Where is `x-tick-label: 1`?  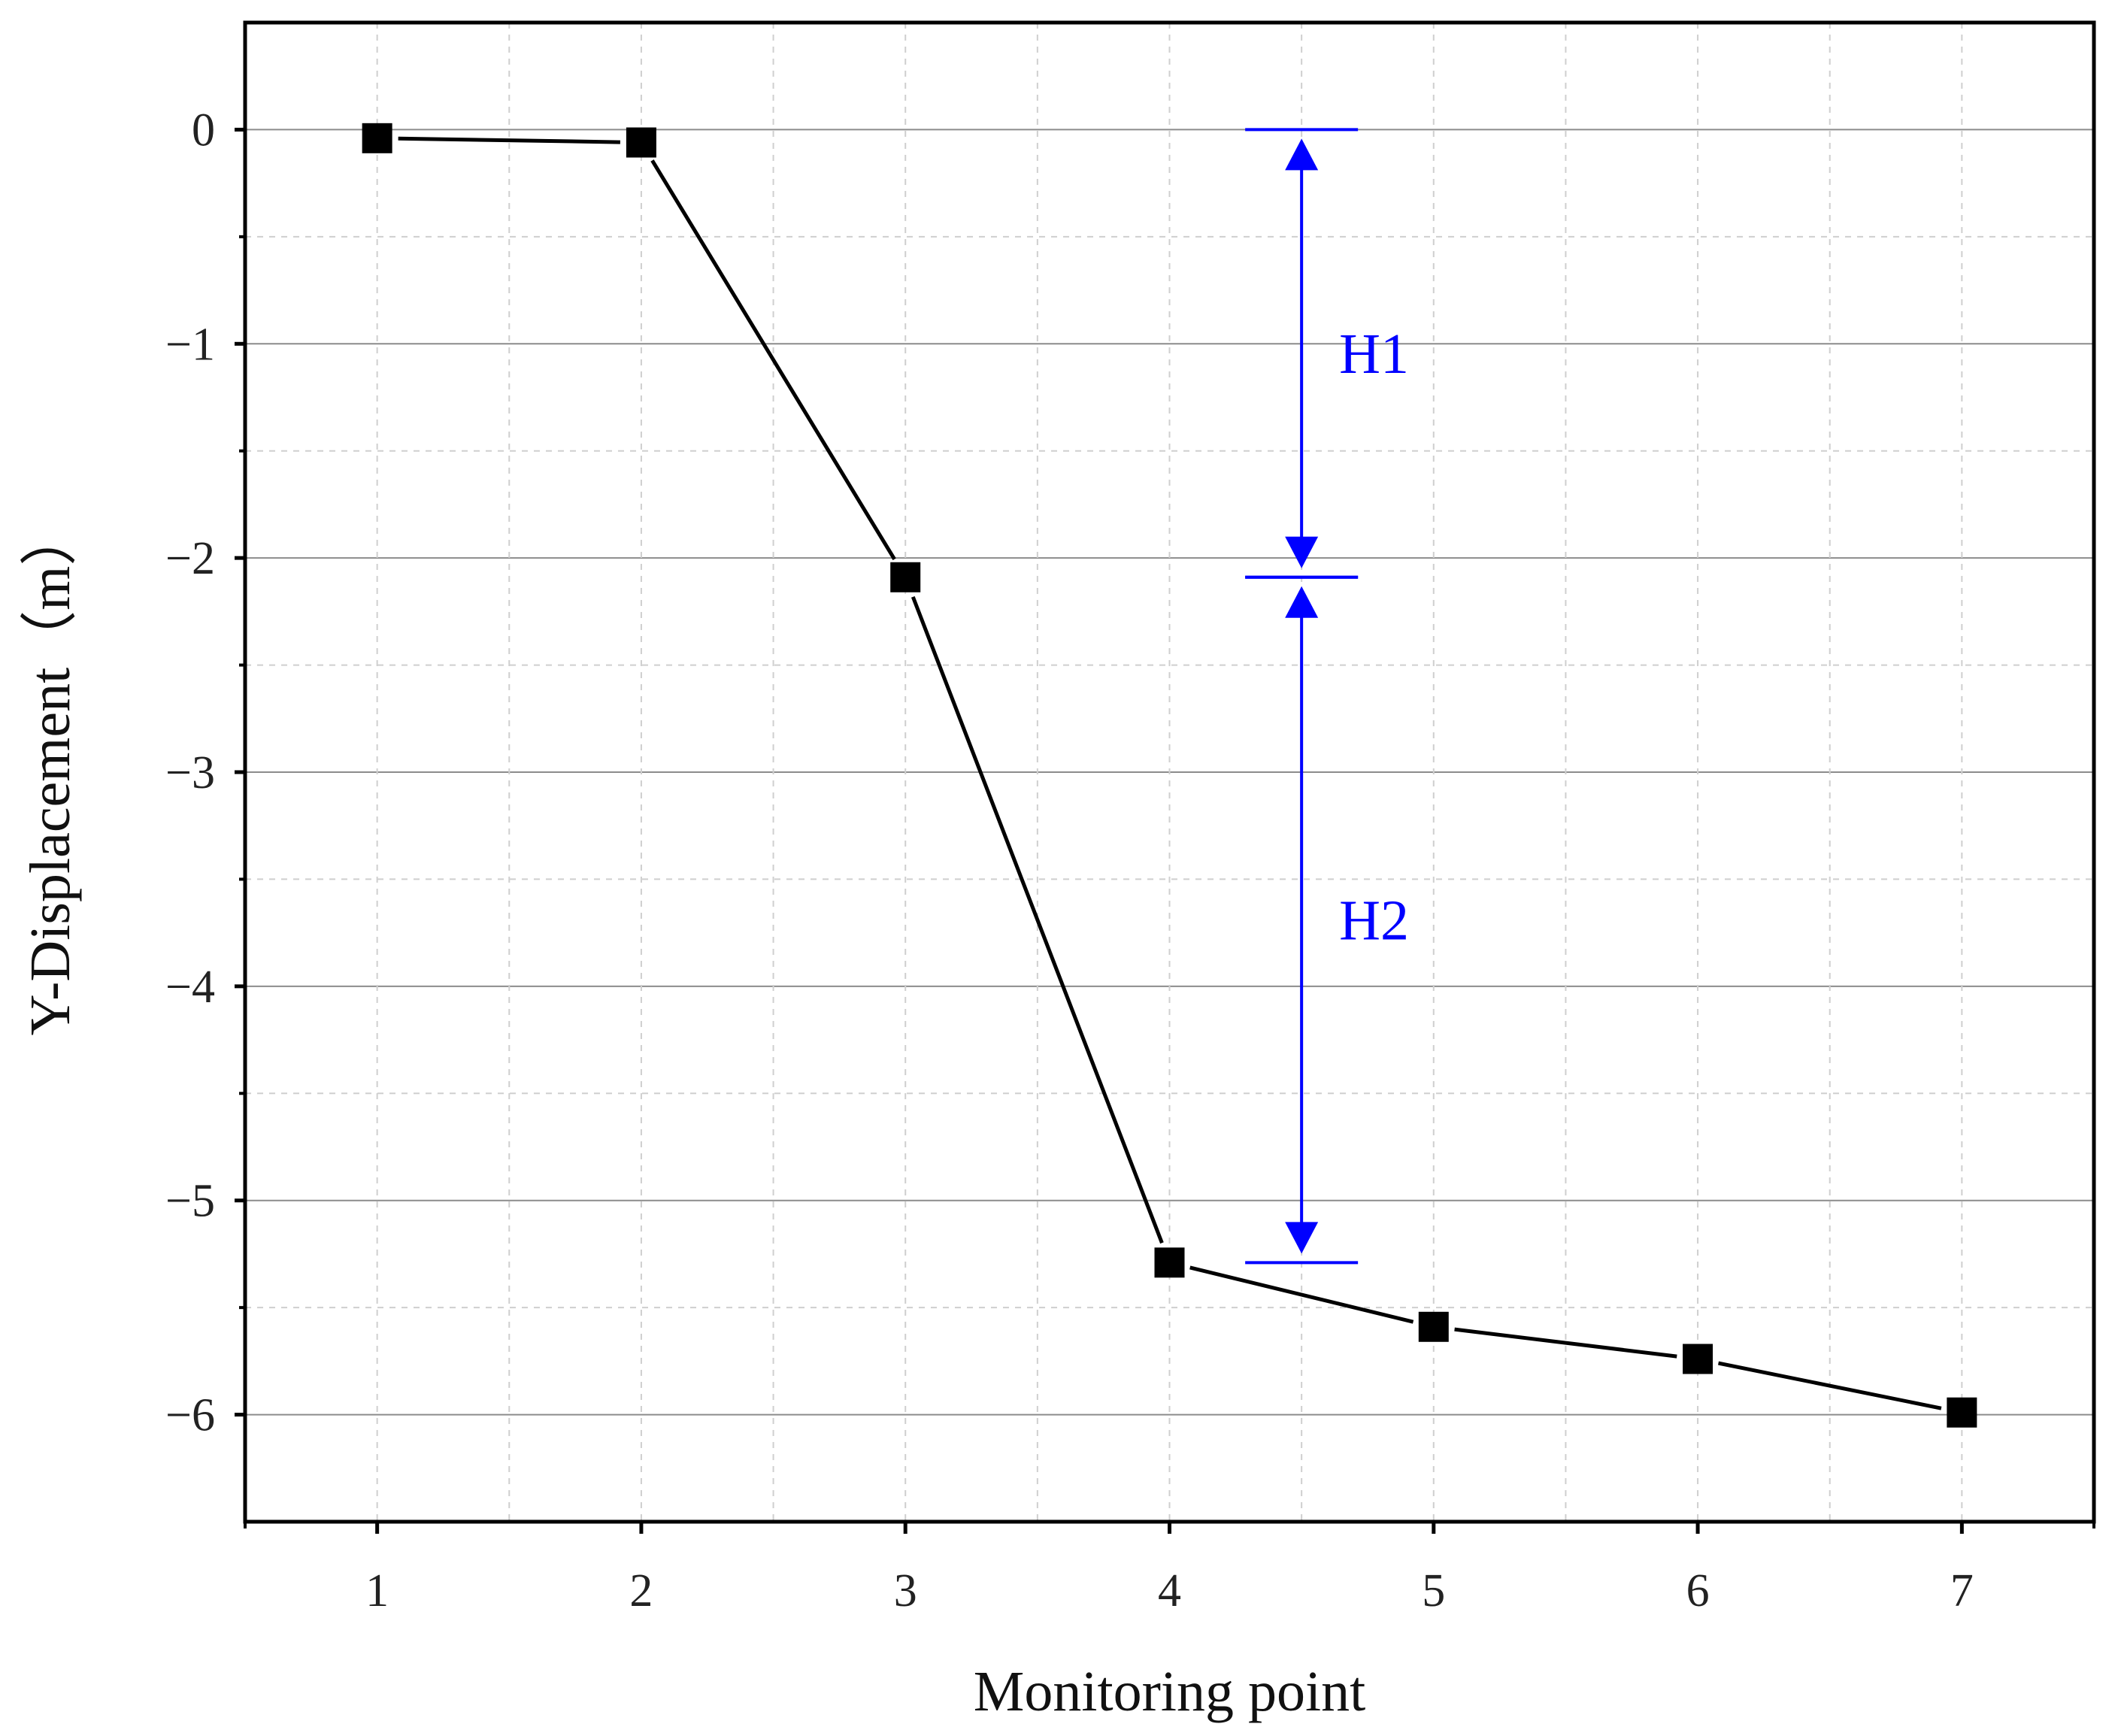 x-tick-label: 1 is located at coordinates (377, 1590).